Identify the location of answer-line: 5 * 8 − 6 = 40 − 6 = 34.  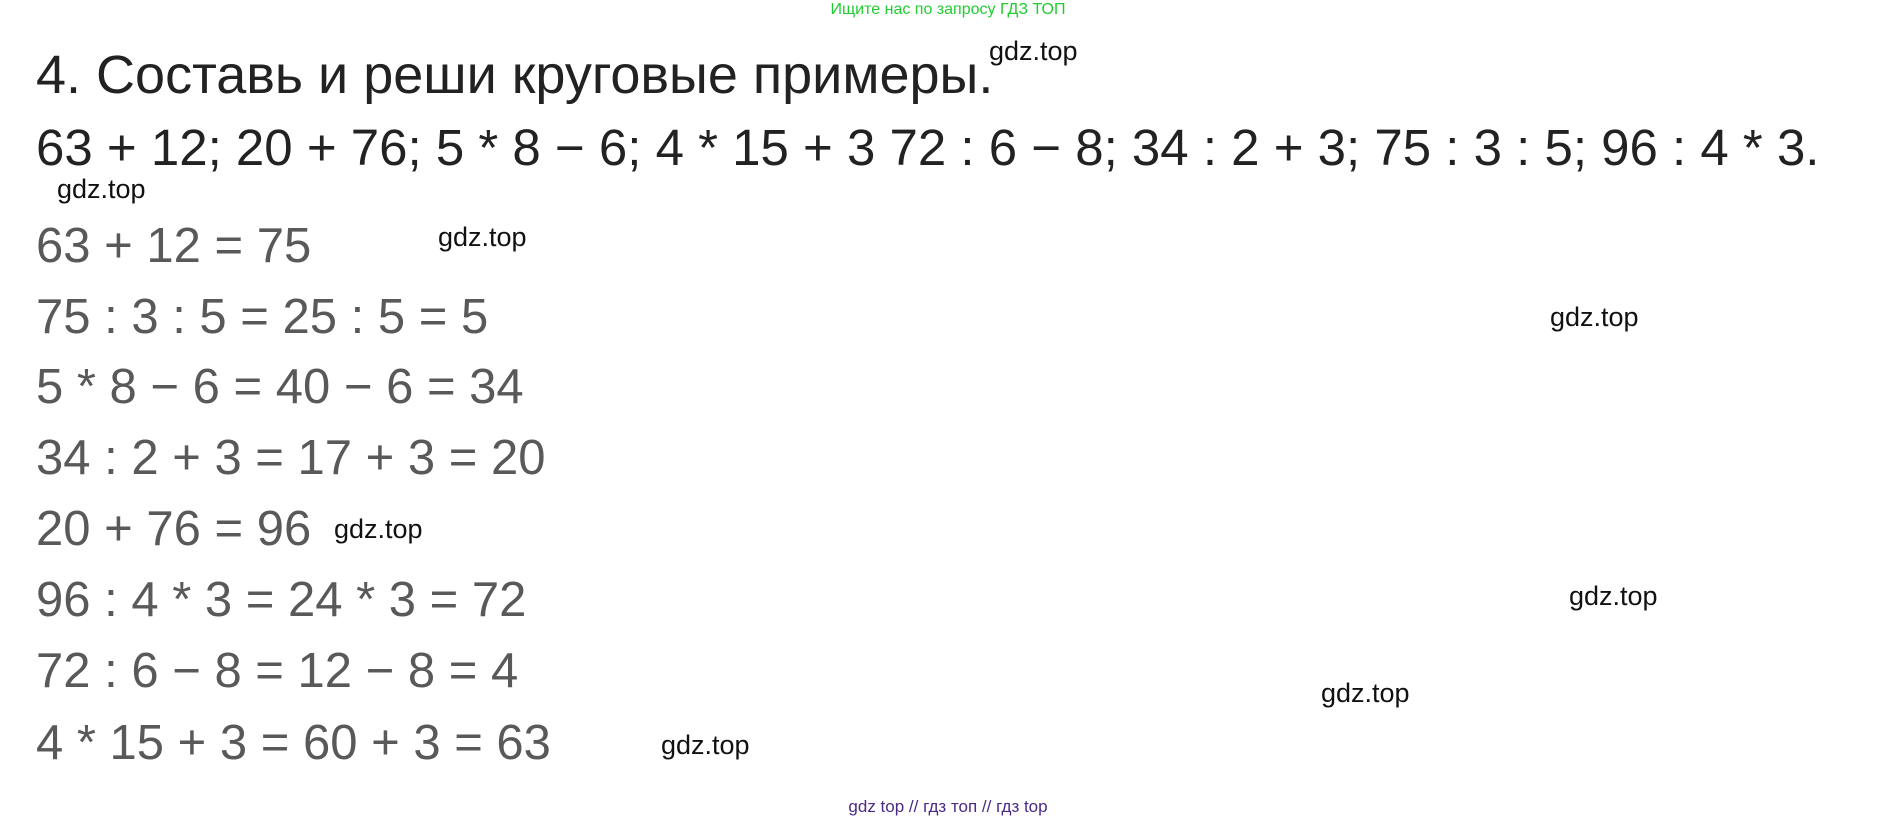
(280, 387).